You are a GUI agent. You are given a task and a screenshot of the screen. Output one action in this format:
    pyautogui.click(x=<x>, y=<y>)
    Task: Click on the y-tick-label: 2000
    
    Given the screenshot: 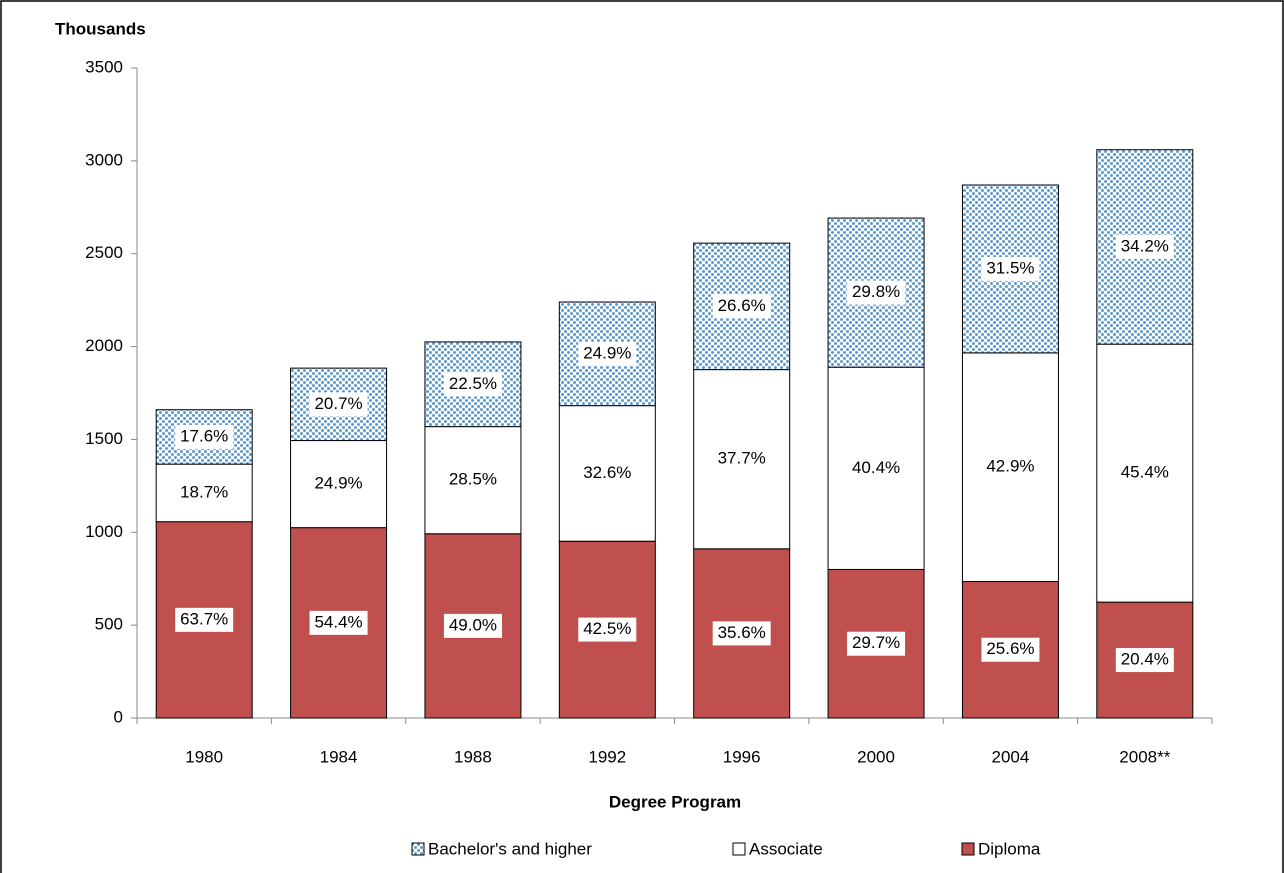 What is the action you would take?
    pyautogui.click(x=104, y=345)
    